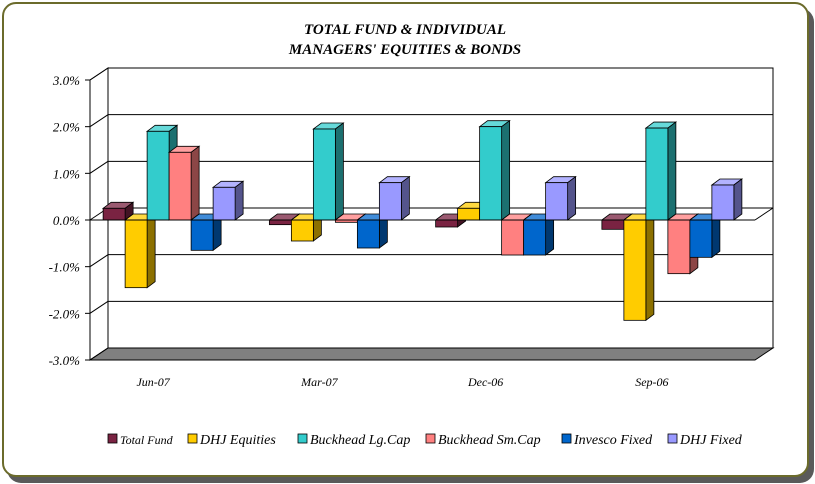 This screenshot has height=484, width=815. Describe the element at coordinates (65, 360) in the screenshot. I see `y-tick-label: -3.0%` at that location.